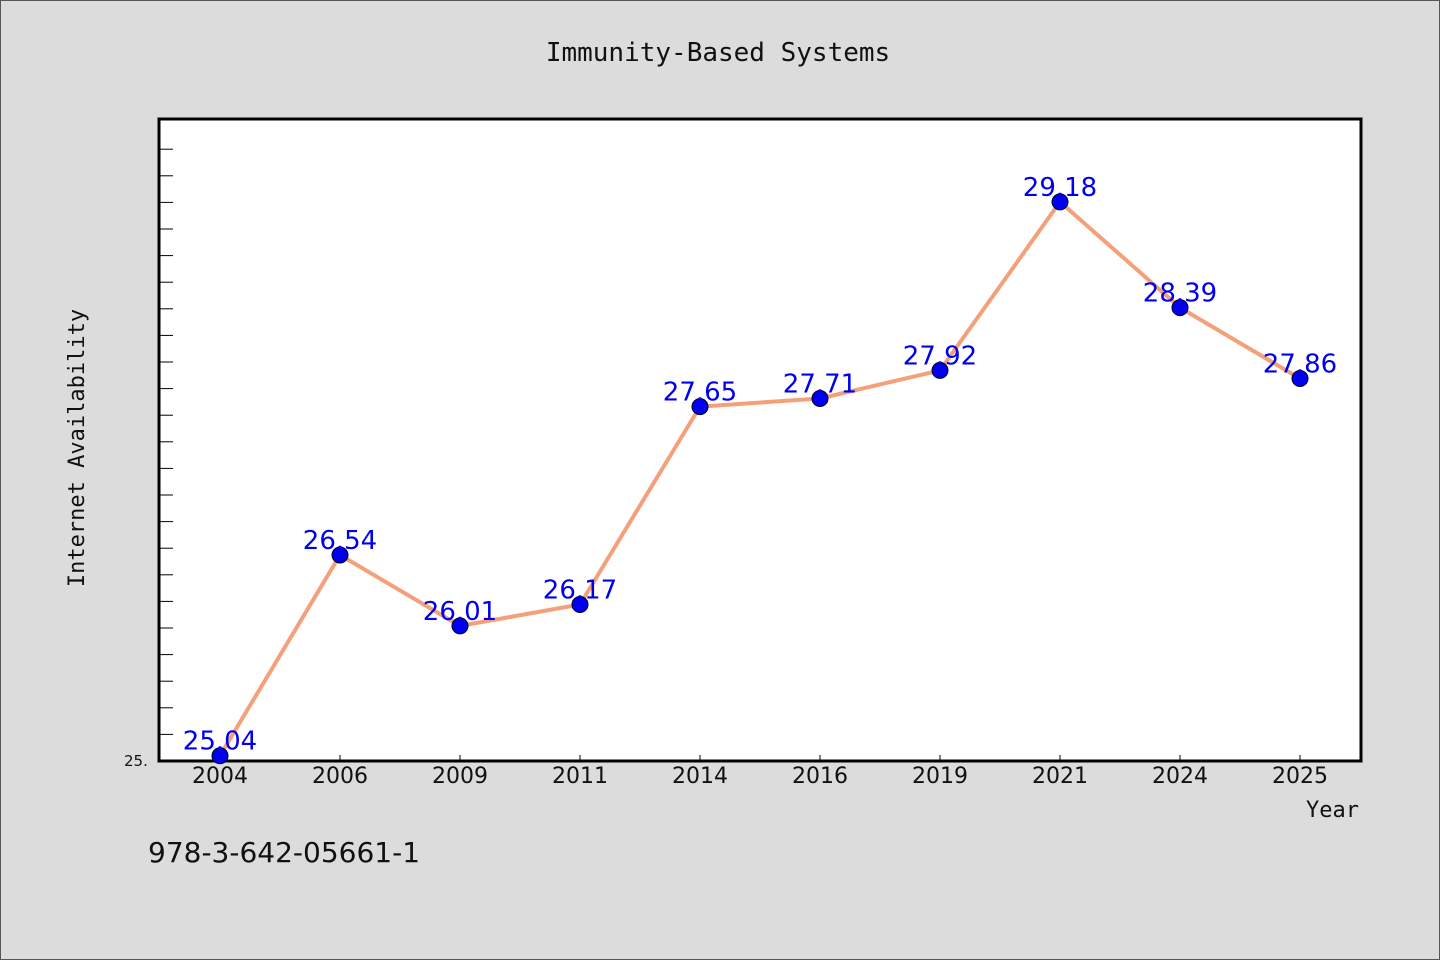 This screenshot has height=960, width=1440. I want to click on data-label: 26.17, so click(580, 591).